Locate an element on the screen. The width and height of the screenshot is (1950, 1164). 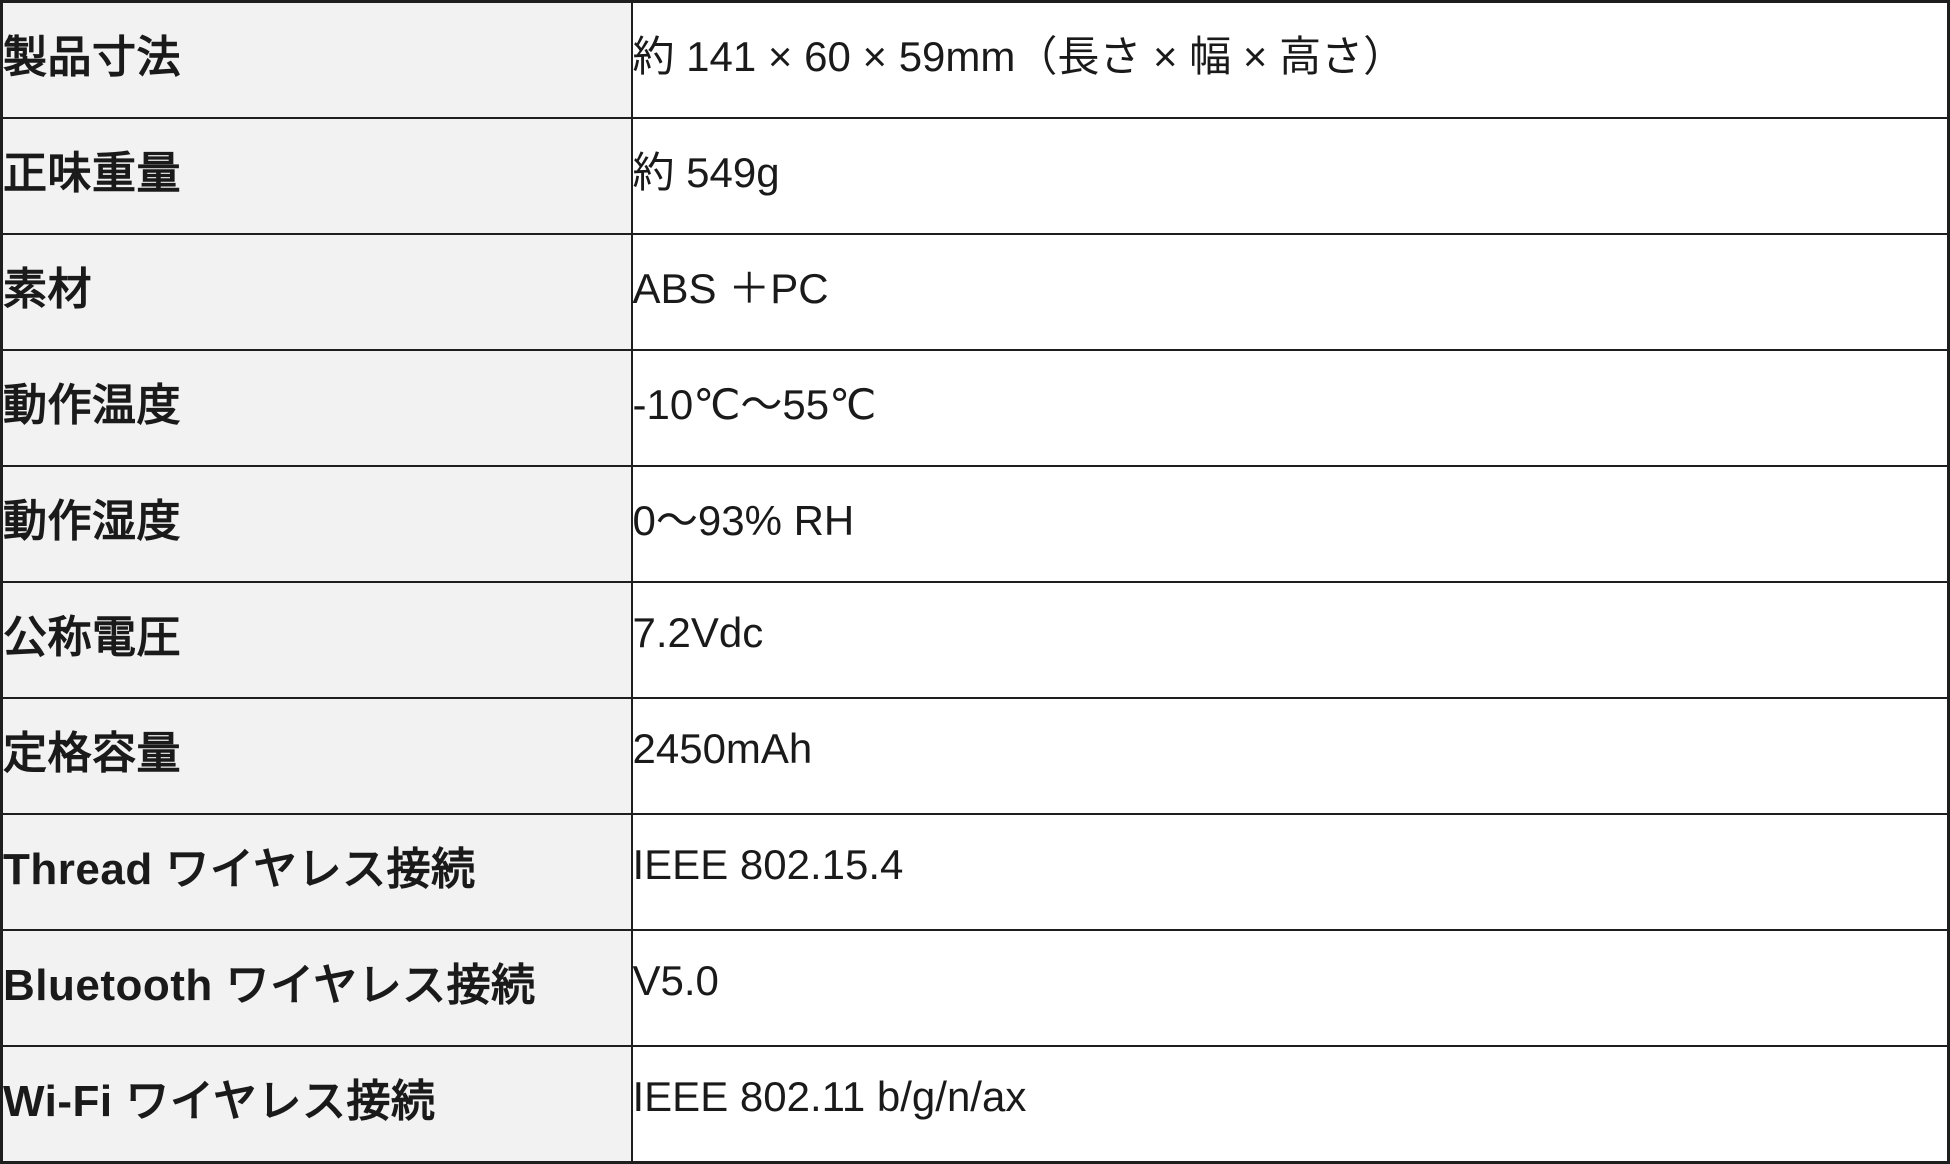
table-row: 公称電圧 7.2Vdc is located at coordinates (975, 639).